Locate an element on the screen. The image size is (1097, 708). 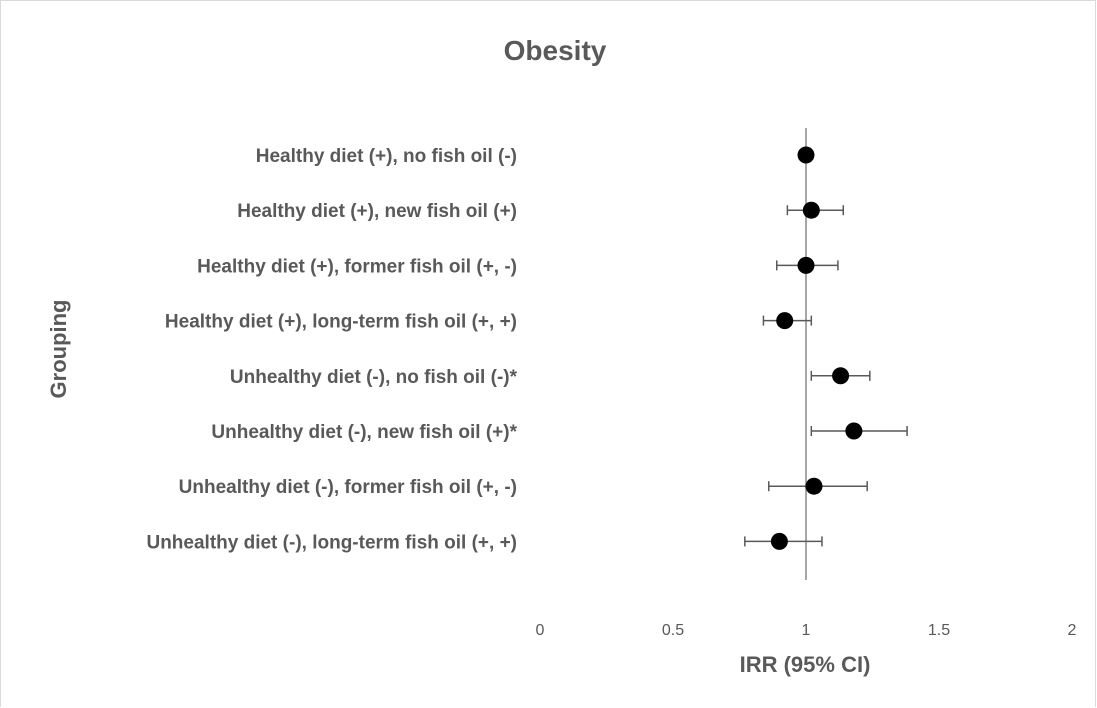
error-bars is located at coordinates (826, 376).